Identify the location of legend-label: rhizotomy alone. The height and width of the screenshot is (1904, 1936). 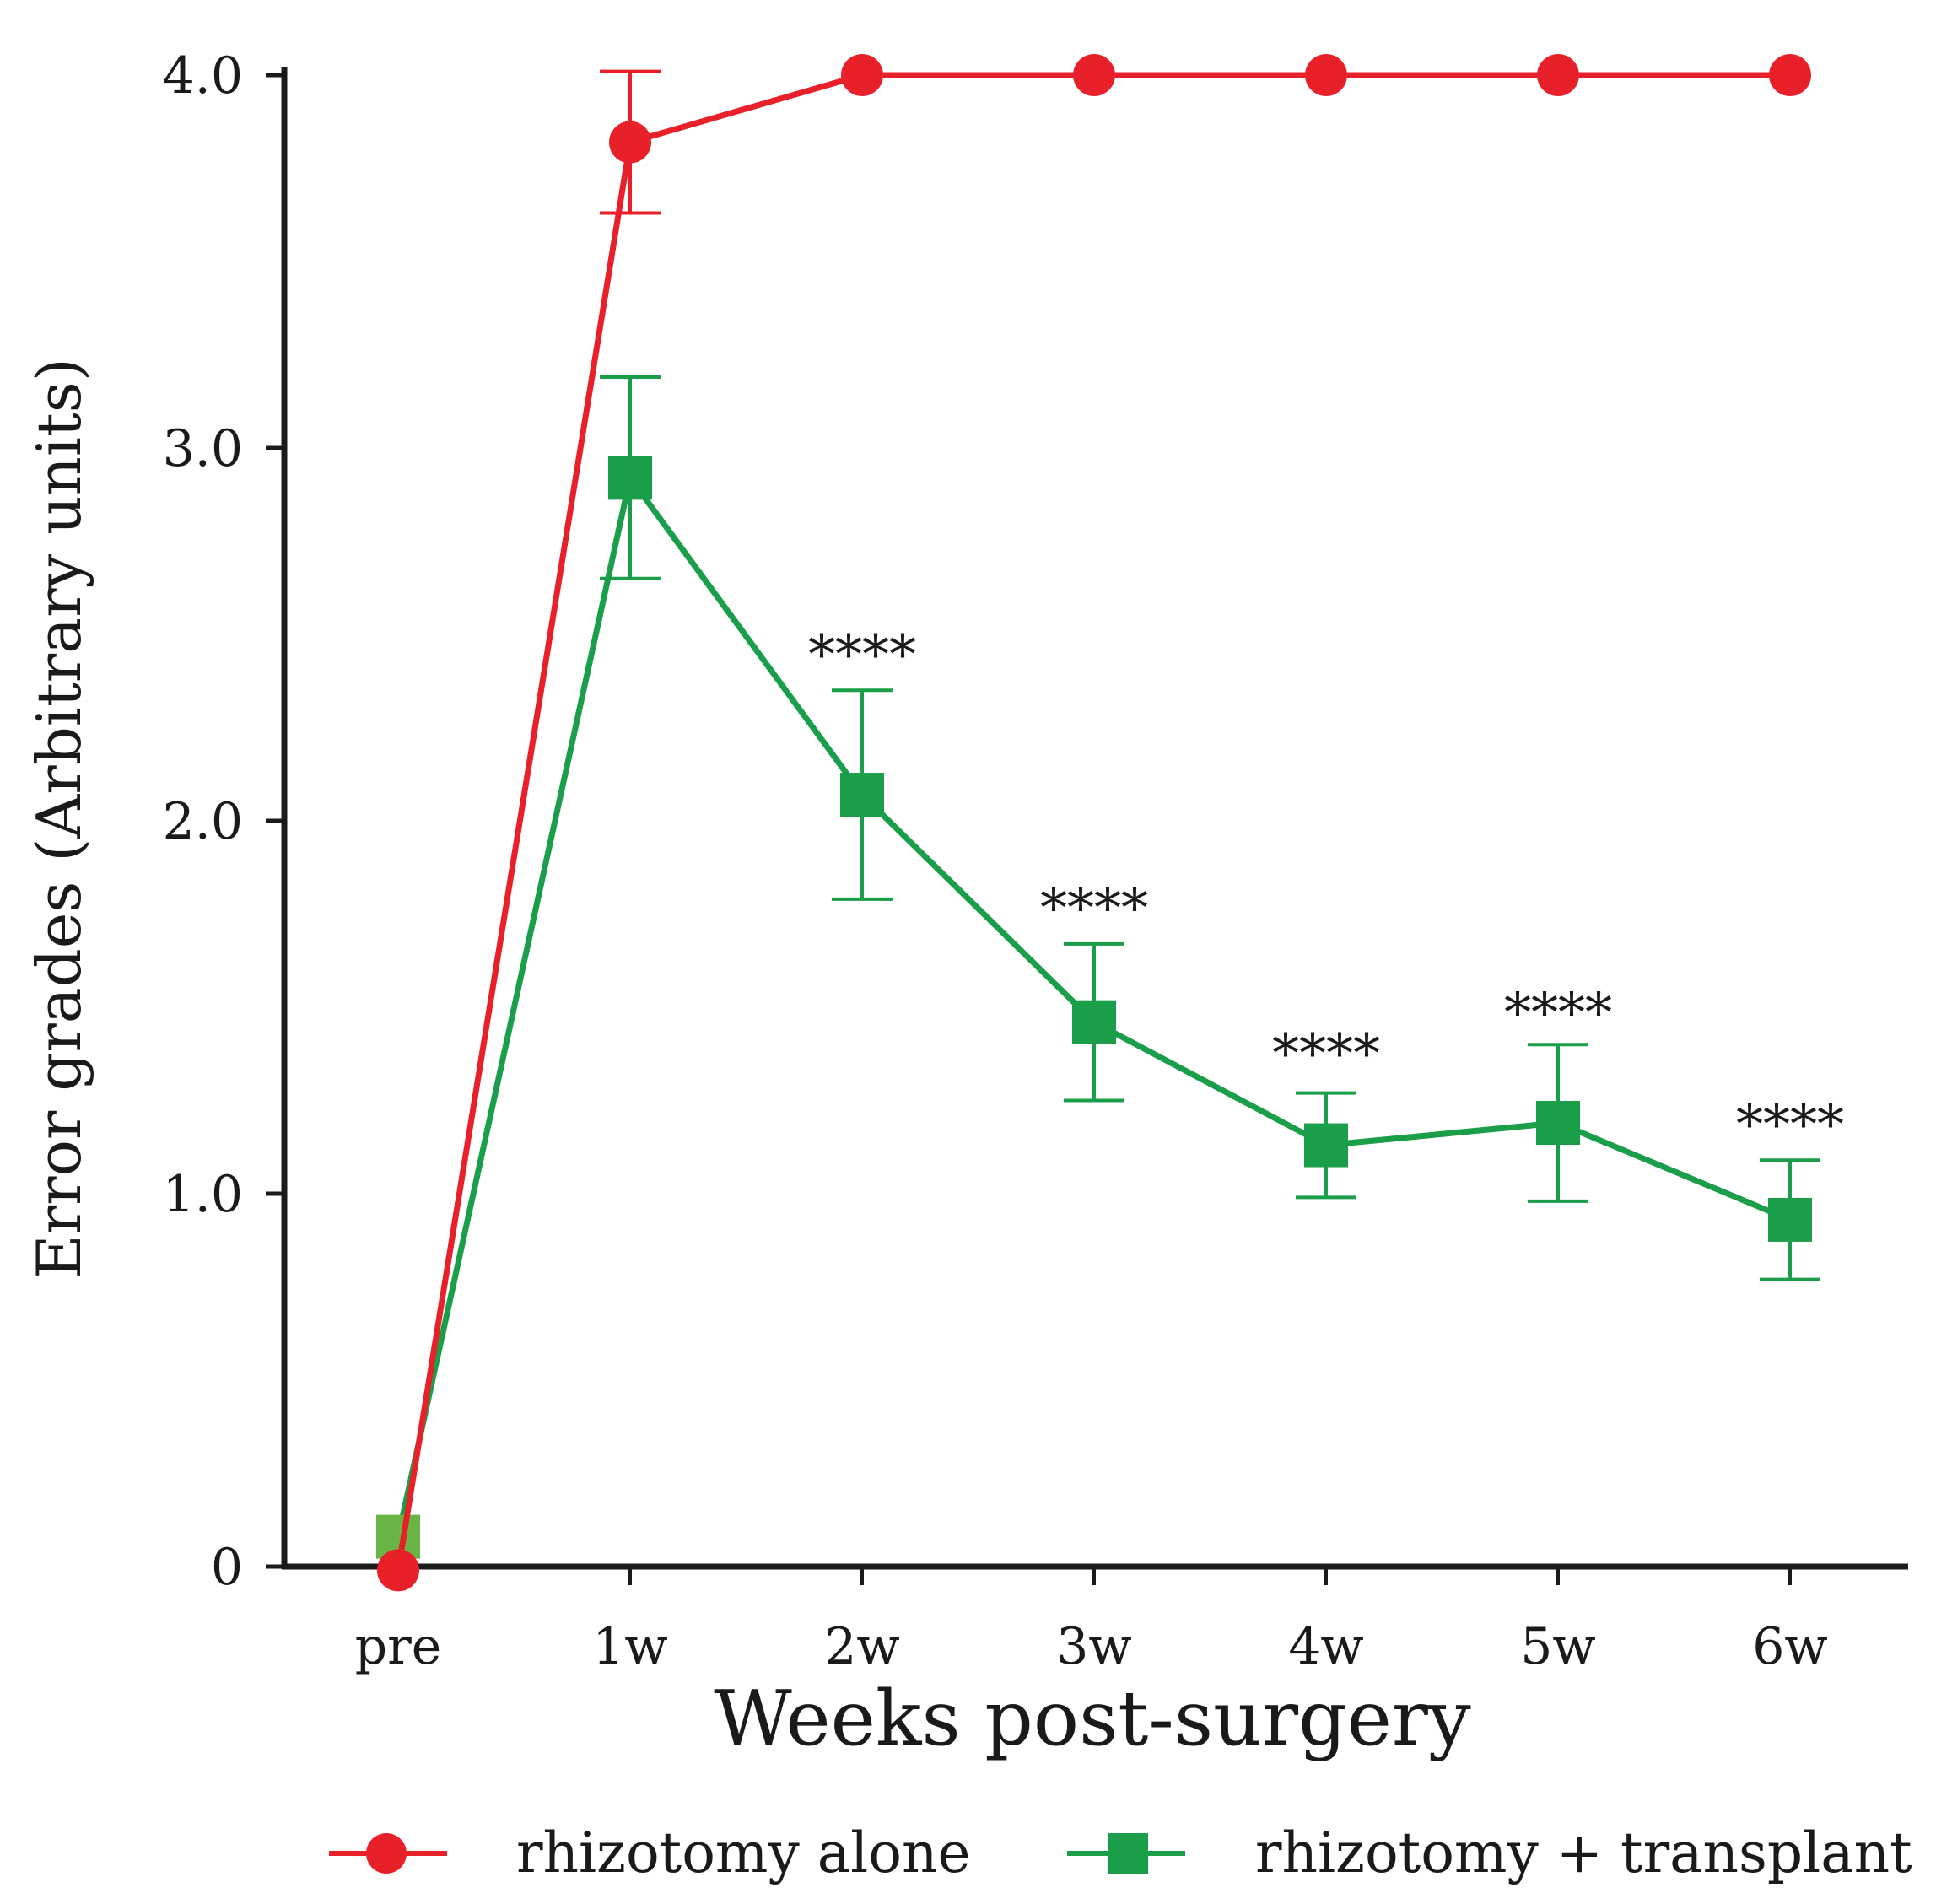
(743, 1852).